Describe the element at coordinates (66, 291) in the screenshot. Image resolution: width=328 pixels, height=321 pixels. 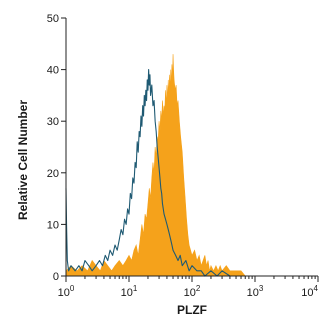
I see `x-tick-label: 10⁰` at that location.